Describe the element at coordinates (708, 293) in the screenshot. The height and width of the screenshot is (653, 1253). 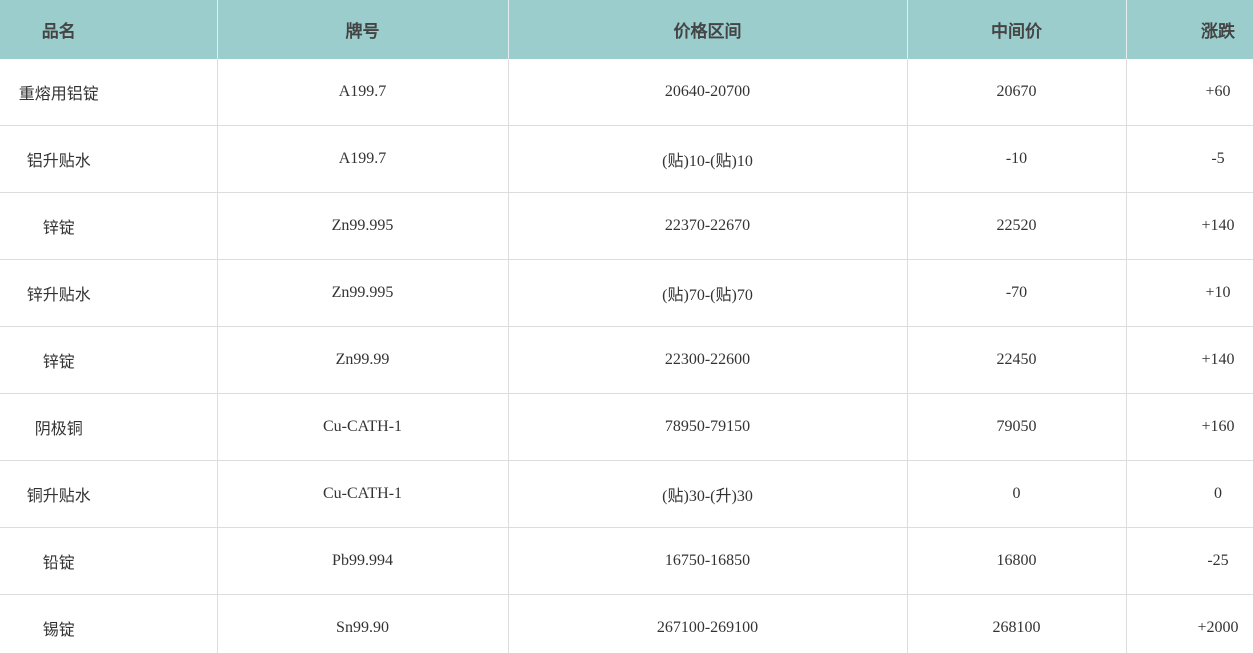
I see `table-cell: (贴)70-(贴)70` at that location.